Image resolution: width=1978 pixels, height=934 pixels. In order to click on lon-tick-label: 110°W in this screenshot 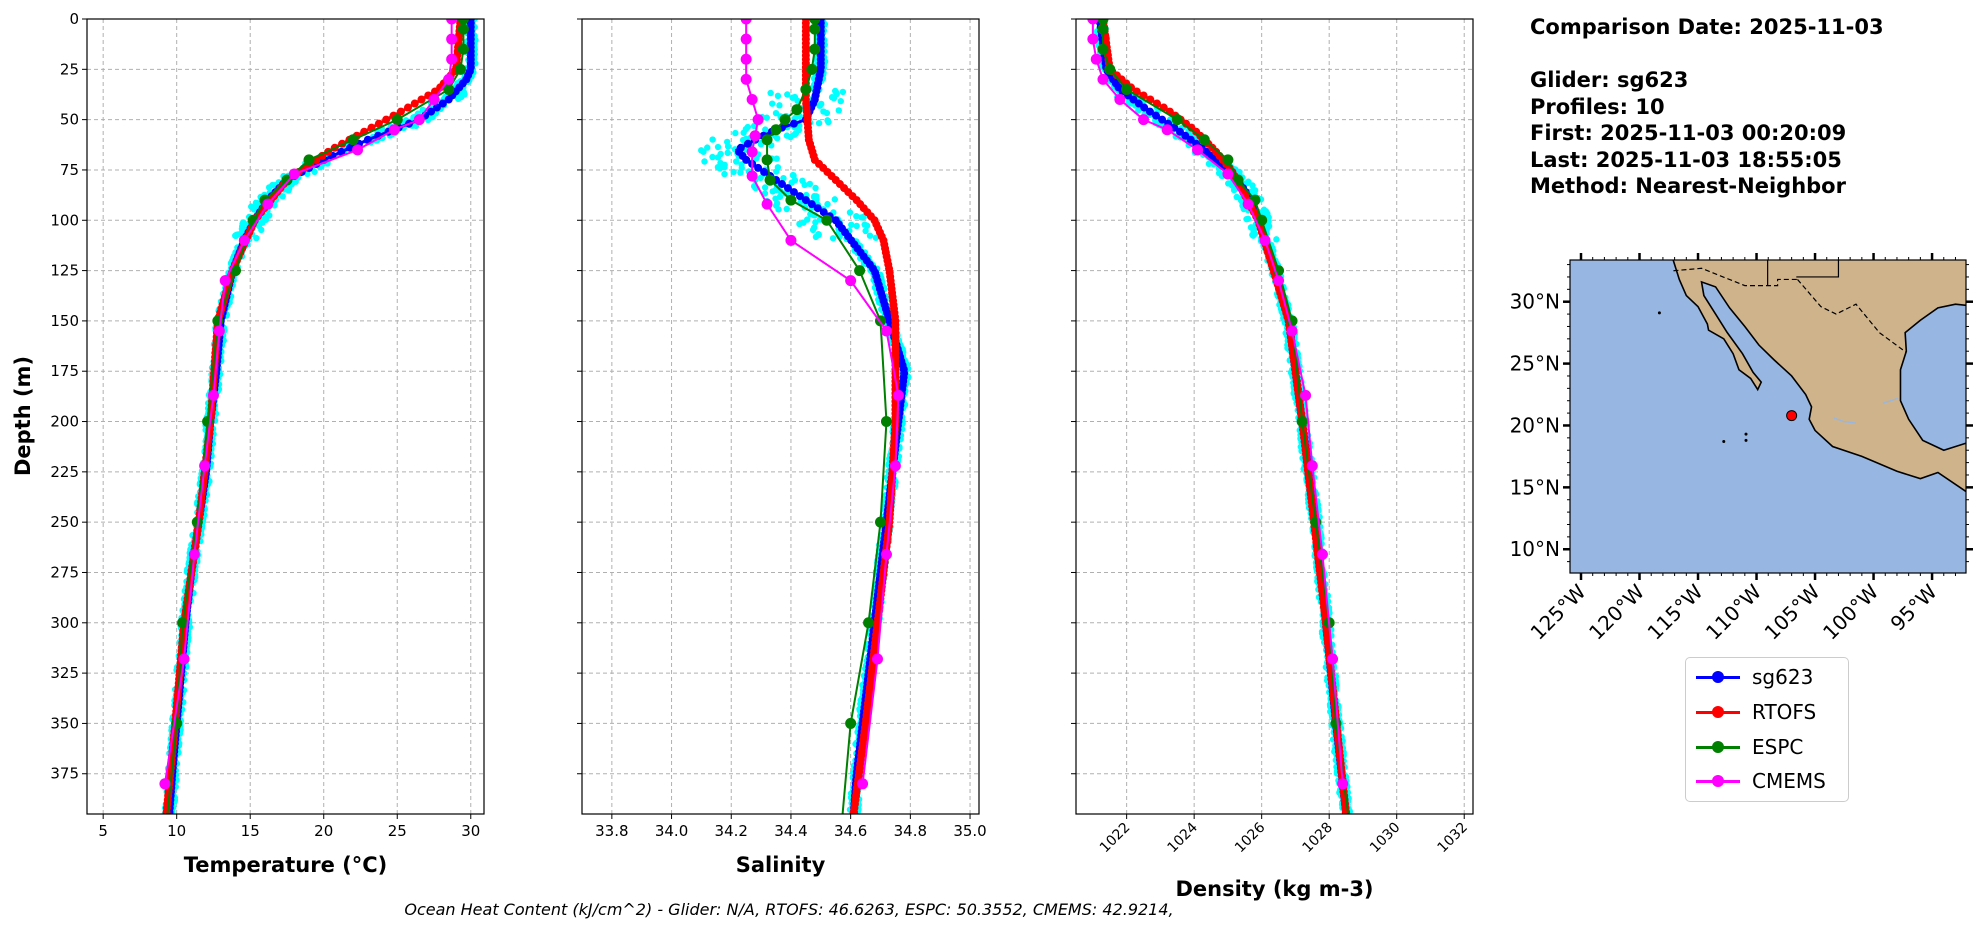, I will do `click(1733, 611)`.